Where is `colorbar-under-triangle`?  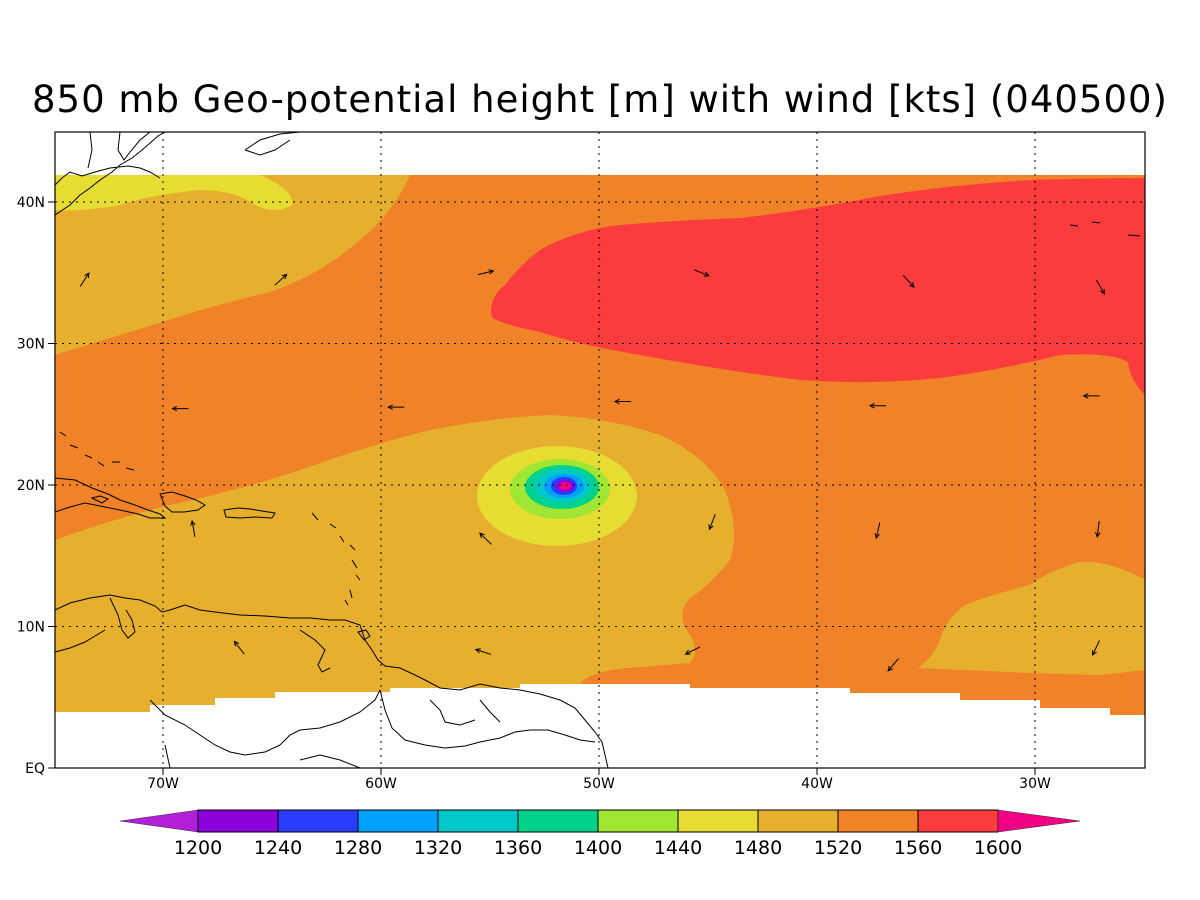 colorbar-under-triangle is located at coordinates (159, 821).